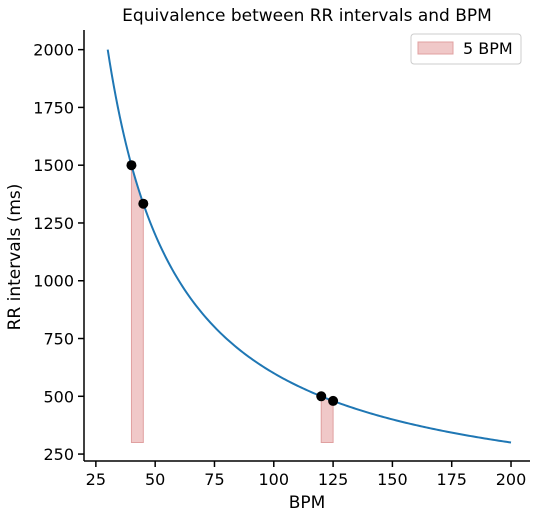 This screenshot has height=518, width=537. What do you see at coordinates (155, 479) in the screenshot?
I see `x-tick-label-50: 50` at bounding box center [155, 479].